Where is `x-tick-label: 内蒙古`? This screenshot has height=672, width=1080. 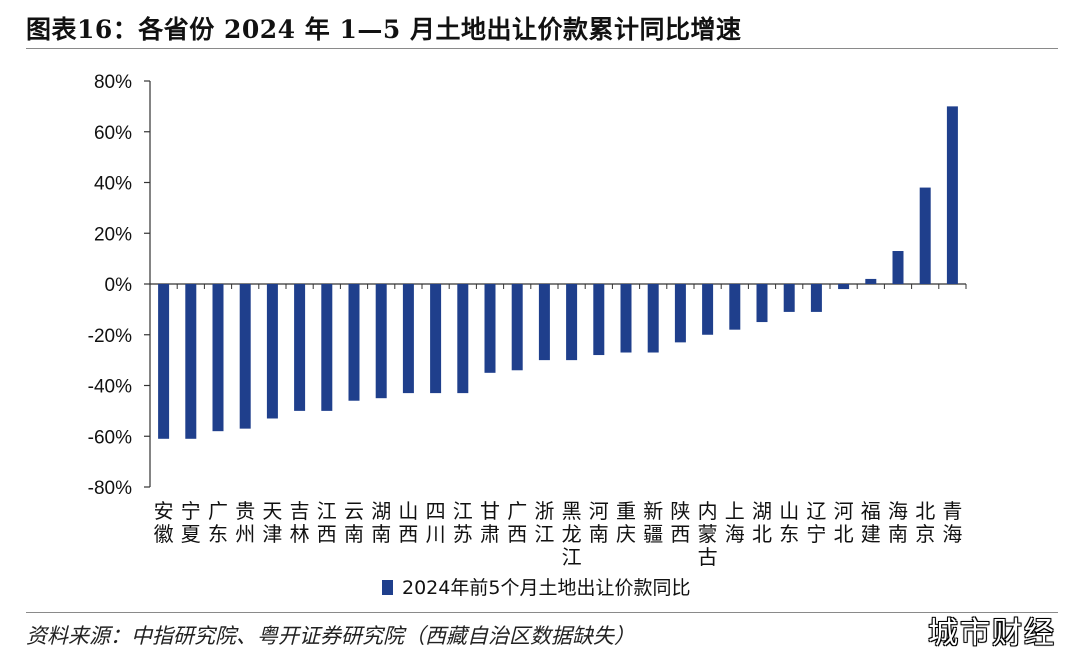
x-tick-label: 内蒙古 is located at coordinates (708, 534).